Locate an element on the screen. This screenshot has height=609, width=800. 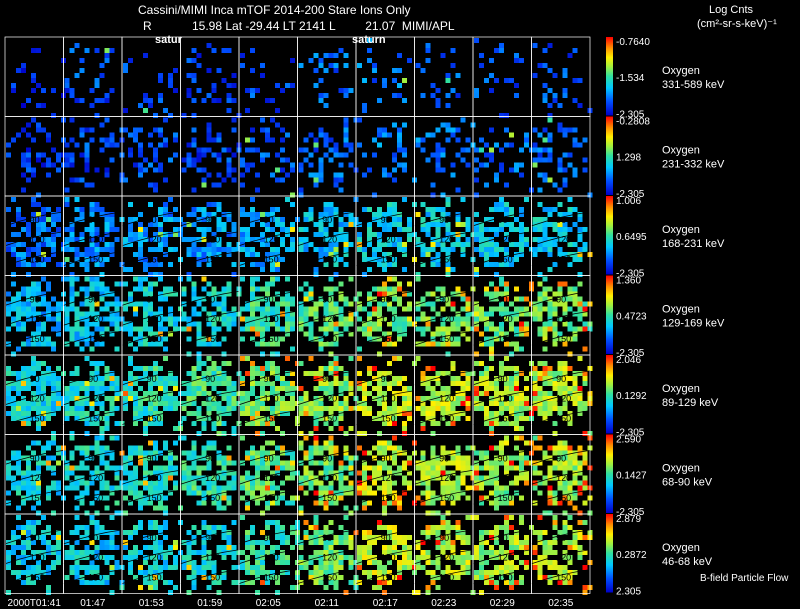
pitch-contour-label: 150 is located at coordinates (271, 339).